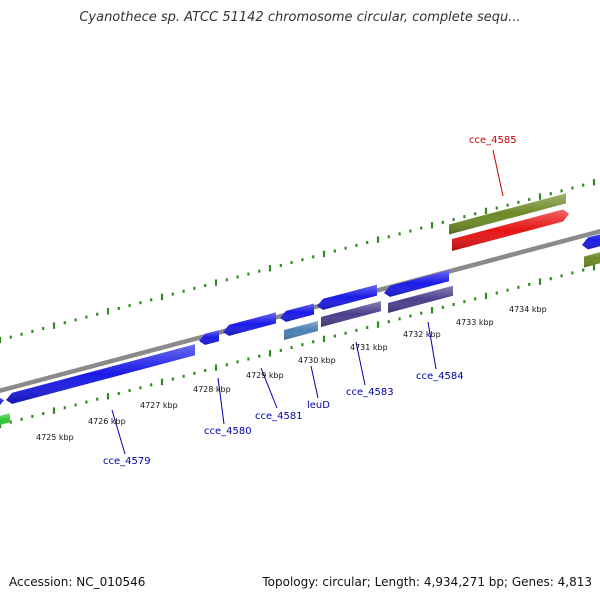 The width and height of the screenshot is (600, 600). Describe the element at coordinates (592, 260) in the screenshot. I see `gene-right-olive-shading` at that location.